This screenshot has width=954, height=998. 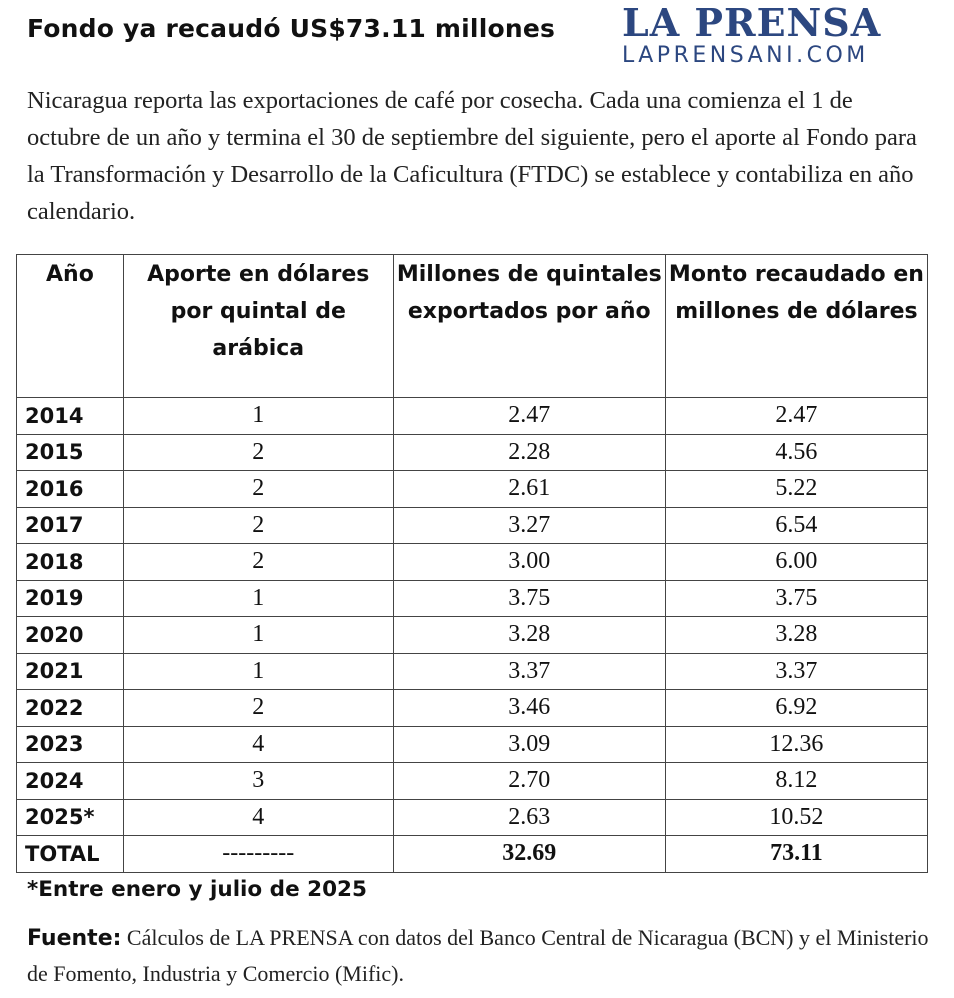 What do you see at coordinates (529, 781) in the screenshot?
I see `cell-quintales: 2.70` at bounding box center [529, 781].